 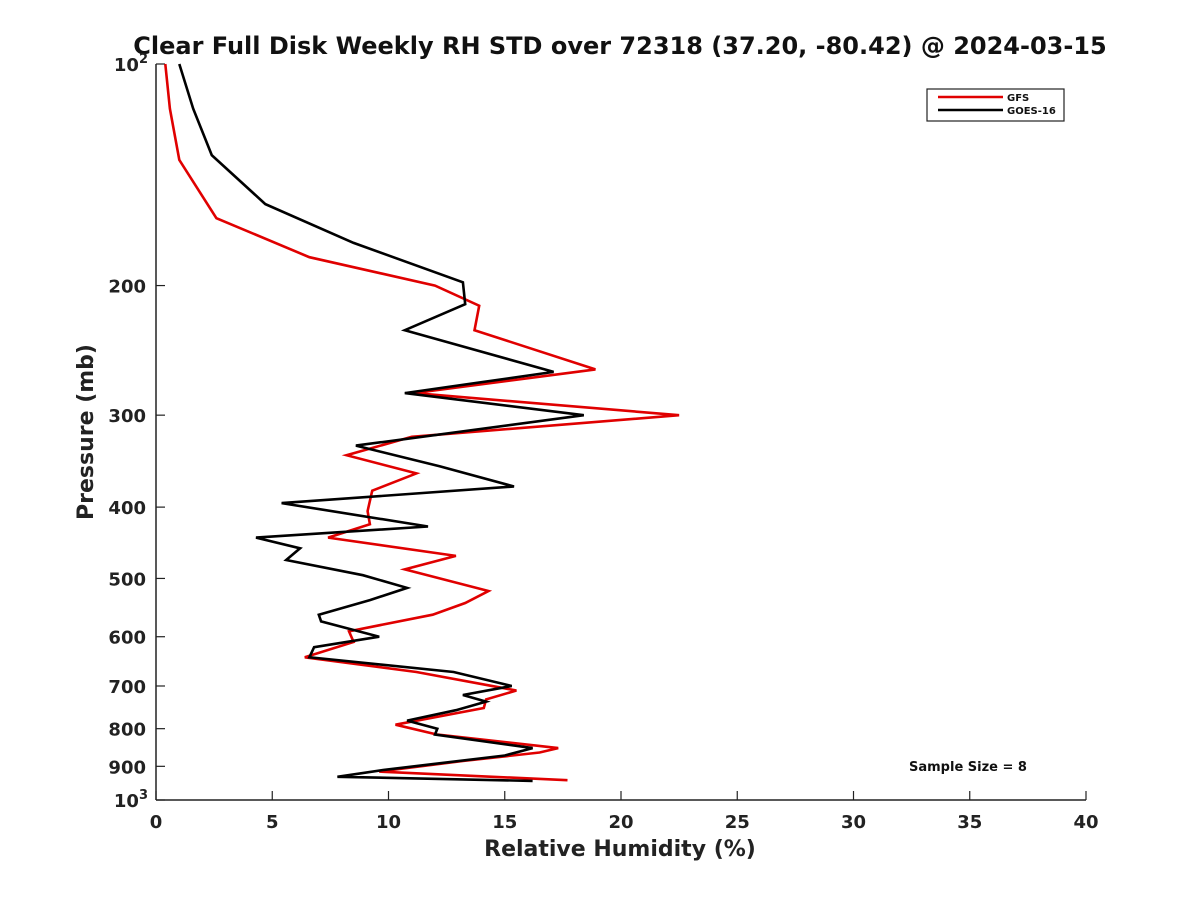 What do you see at coordinates (127, 638) in the screenshot?
I see `y-tick-label: 600` at bounding box center [127, 638].